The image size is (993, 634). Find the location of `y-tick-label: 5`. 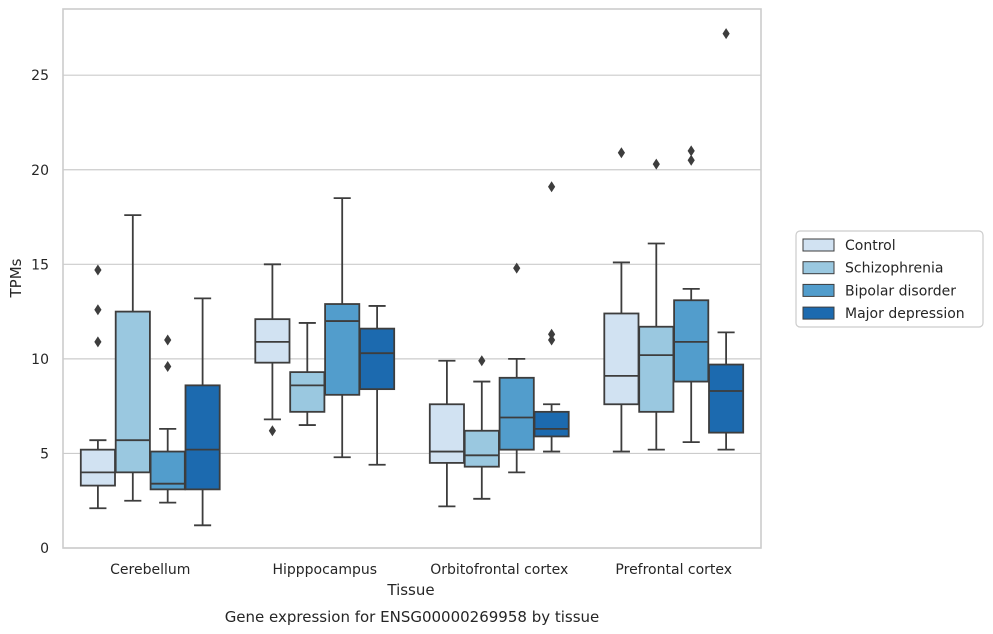

y-tick-label: 5 is located at coordinates (44, 454).